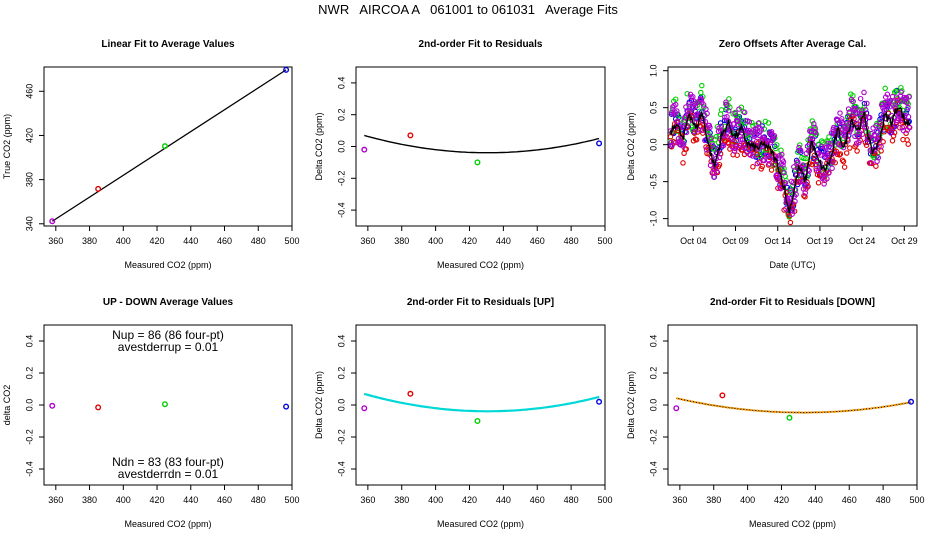 The width and height of the screenshot is (936, 540). I want to click on y-tick-label: -0.2, so click(29, 437).